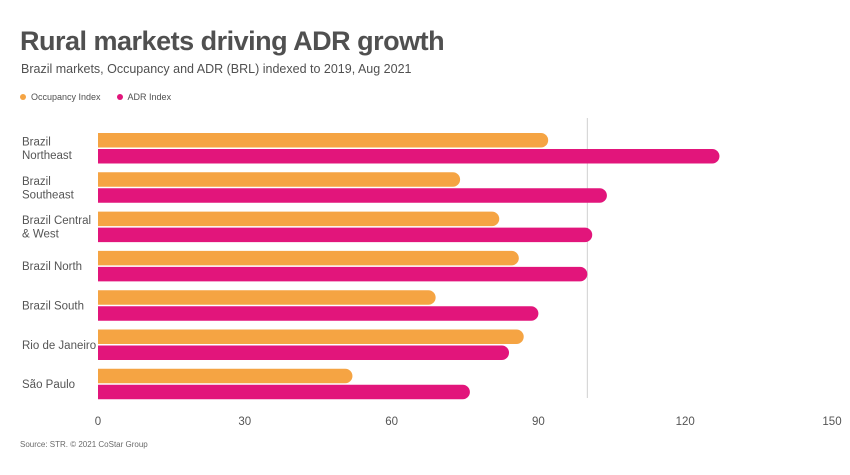 The image size is (850, 475). I want to click on source-note: Source: STR. © 2021 CoStar Group, so click(84, 444).